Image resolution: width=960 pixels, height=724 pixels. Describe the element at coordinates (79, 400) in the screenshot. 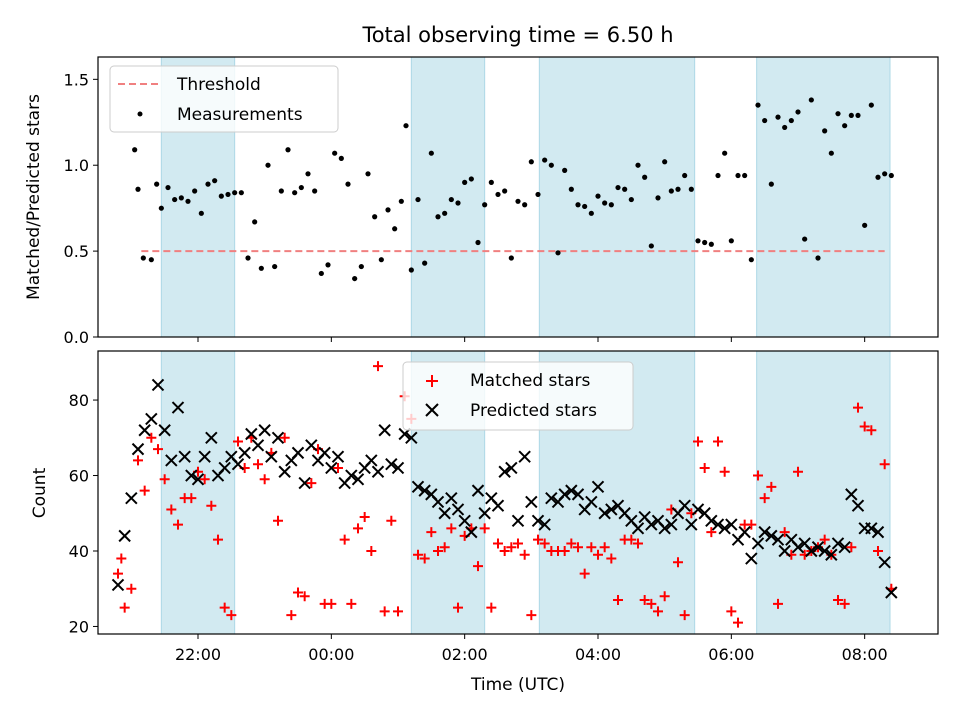

I see `bottom-y-tick-label: 80` at that location.